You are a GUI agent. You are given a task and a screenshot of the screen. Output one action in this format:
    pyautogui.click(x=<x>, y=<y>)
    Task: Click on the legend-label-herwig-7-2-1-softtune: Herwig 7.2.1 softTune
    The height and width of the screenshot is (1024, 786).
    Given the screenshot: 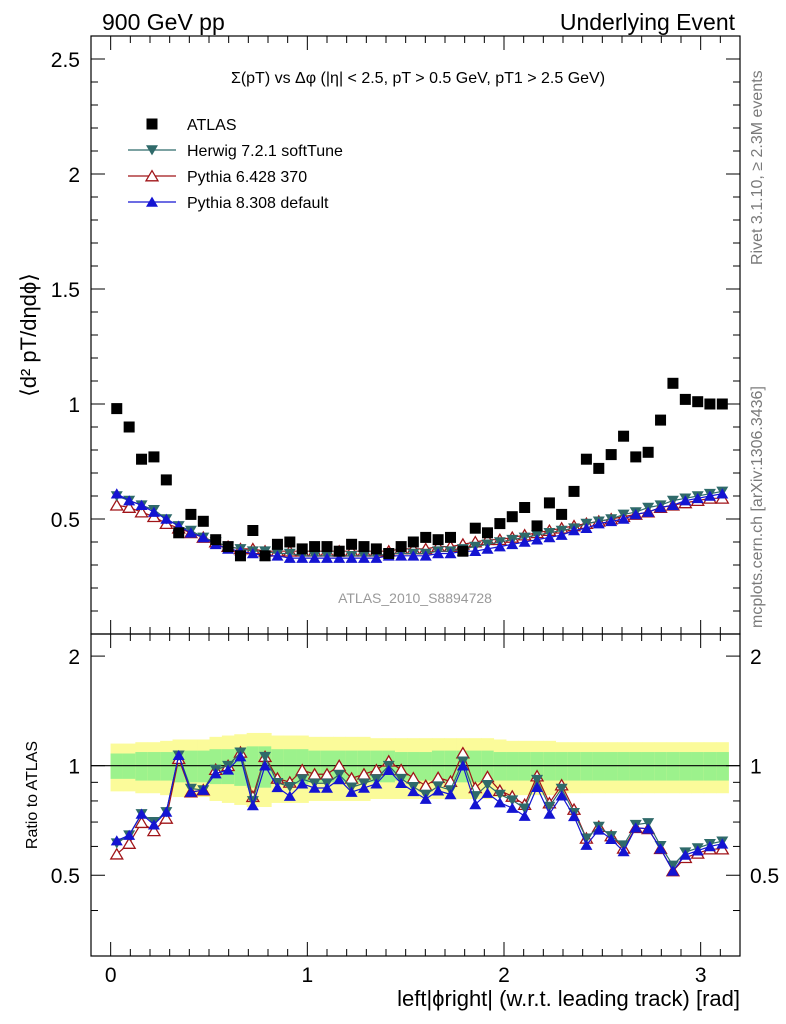 What is the action you would take?
    pyautogui.click(x=265, y=151)
    